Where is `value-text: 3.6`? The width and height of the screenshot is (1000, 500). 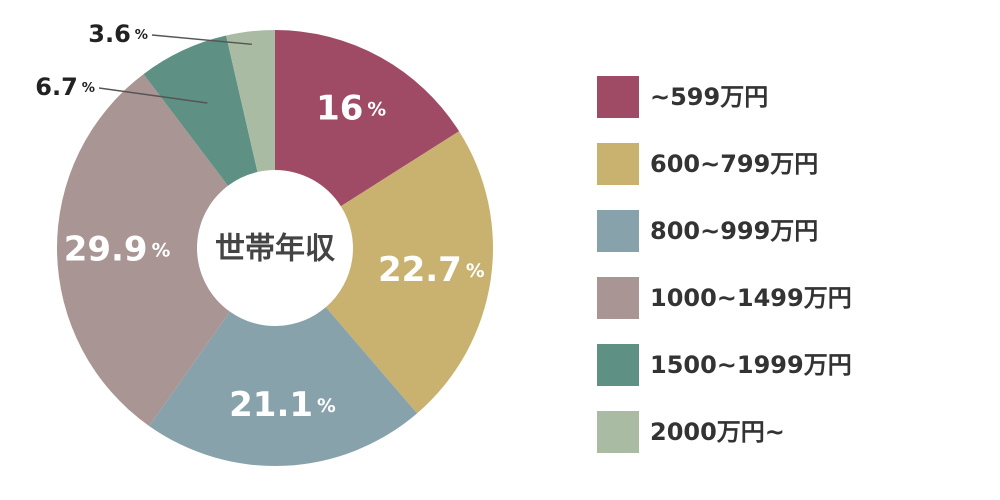 value-text: 3.6 is located at coordinates (109, 34).